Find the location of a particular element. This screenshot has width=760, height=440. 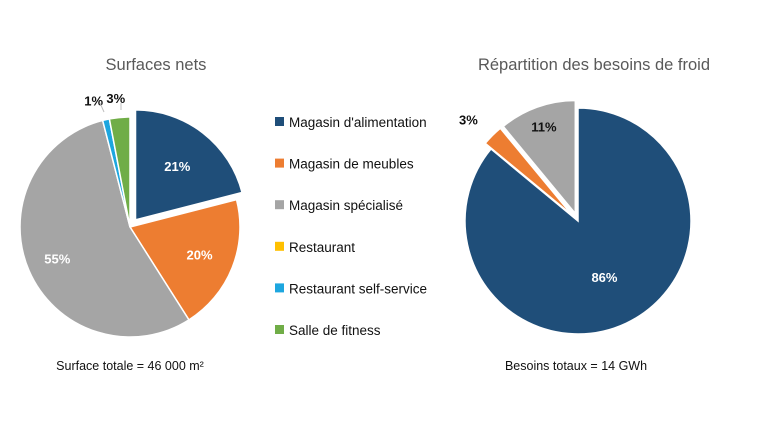

legend-item-magasin-de-meubles: Magasin de meubles is located at coordinates (351, 164).